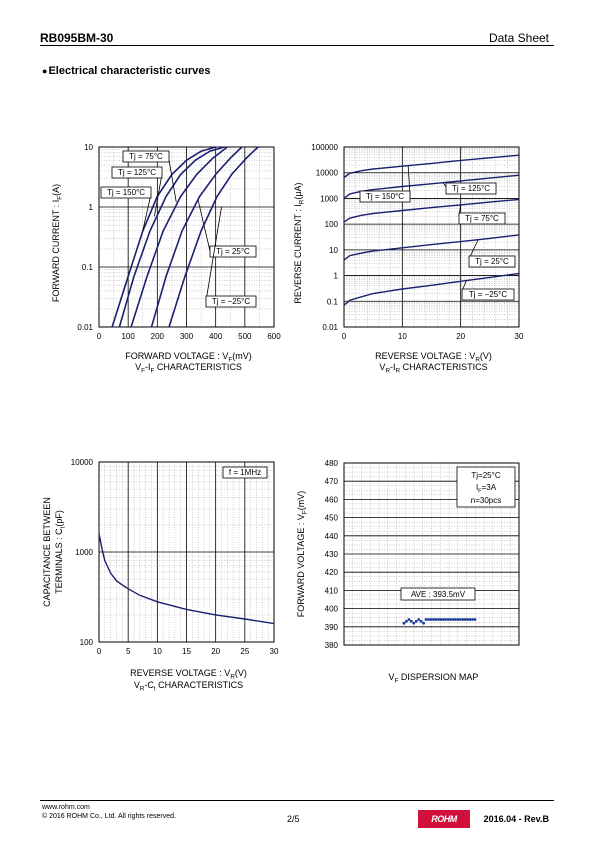  Describe the element at coordinates (77, 38) in the screenshot. I see `part-number: RB095BM-30` at that location.